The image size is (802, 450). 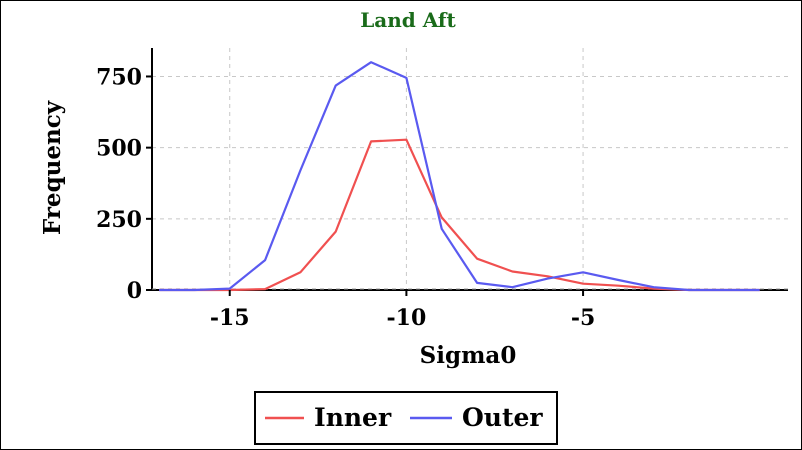 What do you see at coordinates (230, 318) in the screenshot?
I see `x-tick-label: -15` at bounding box center [230, 318].